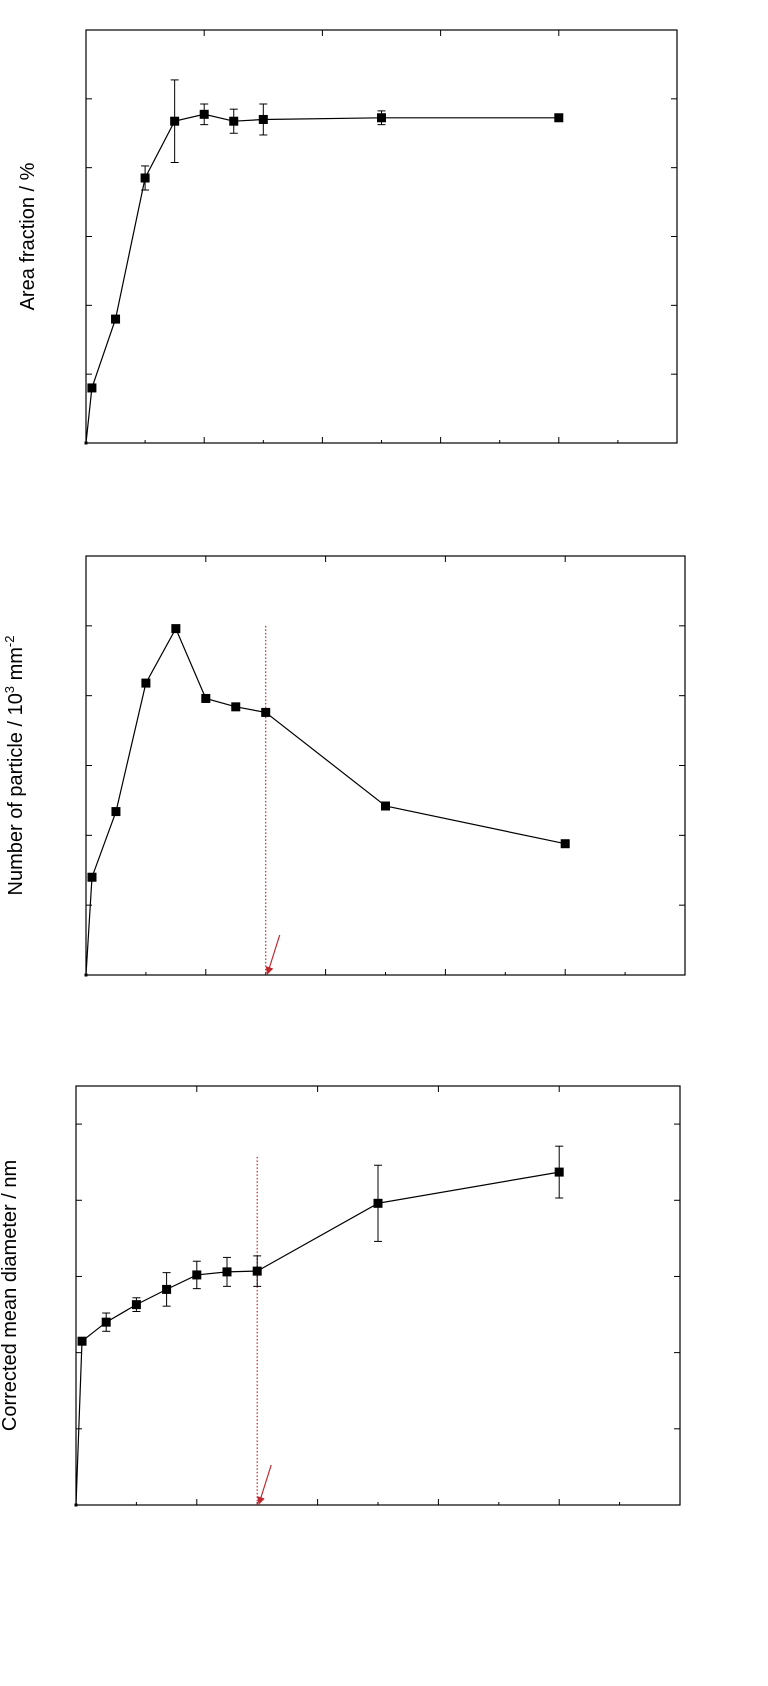 This screenshot has width=768, height=1686. I want to click on y-axis-label: Area fraction / %, so click(28, 236).